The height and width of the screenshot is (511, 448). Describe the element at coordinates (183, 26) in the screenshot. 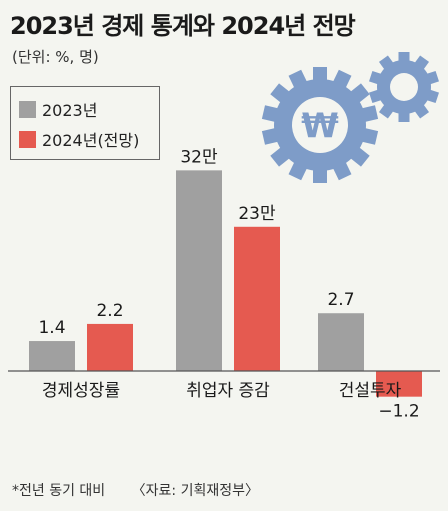

I see `chart-title: 2023년 경제 통계와 2024년 전망` at that location.